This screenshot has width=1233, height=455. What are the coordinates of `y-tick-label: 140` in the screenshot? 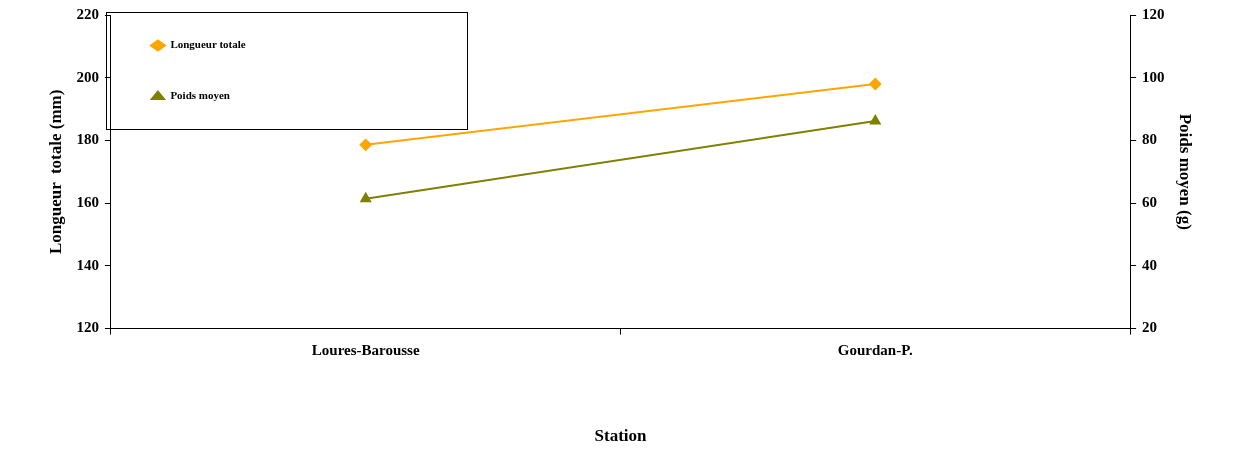 It's located at (87, 264).